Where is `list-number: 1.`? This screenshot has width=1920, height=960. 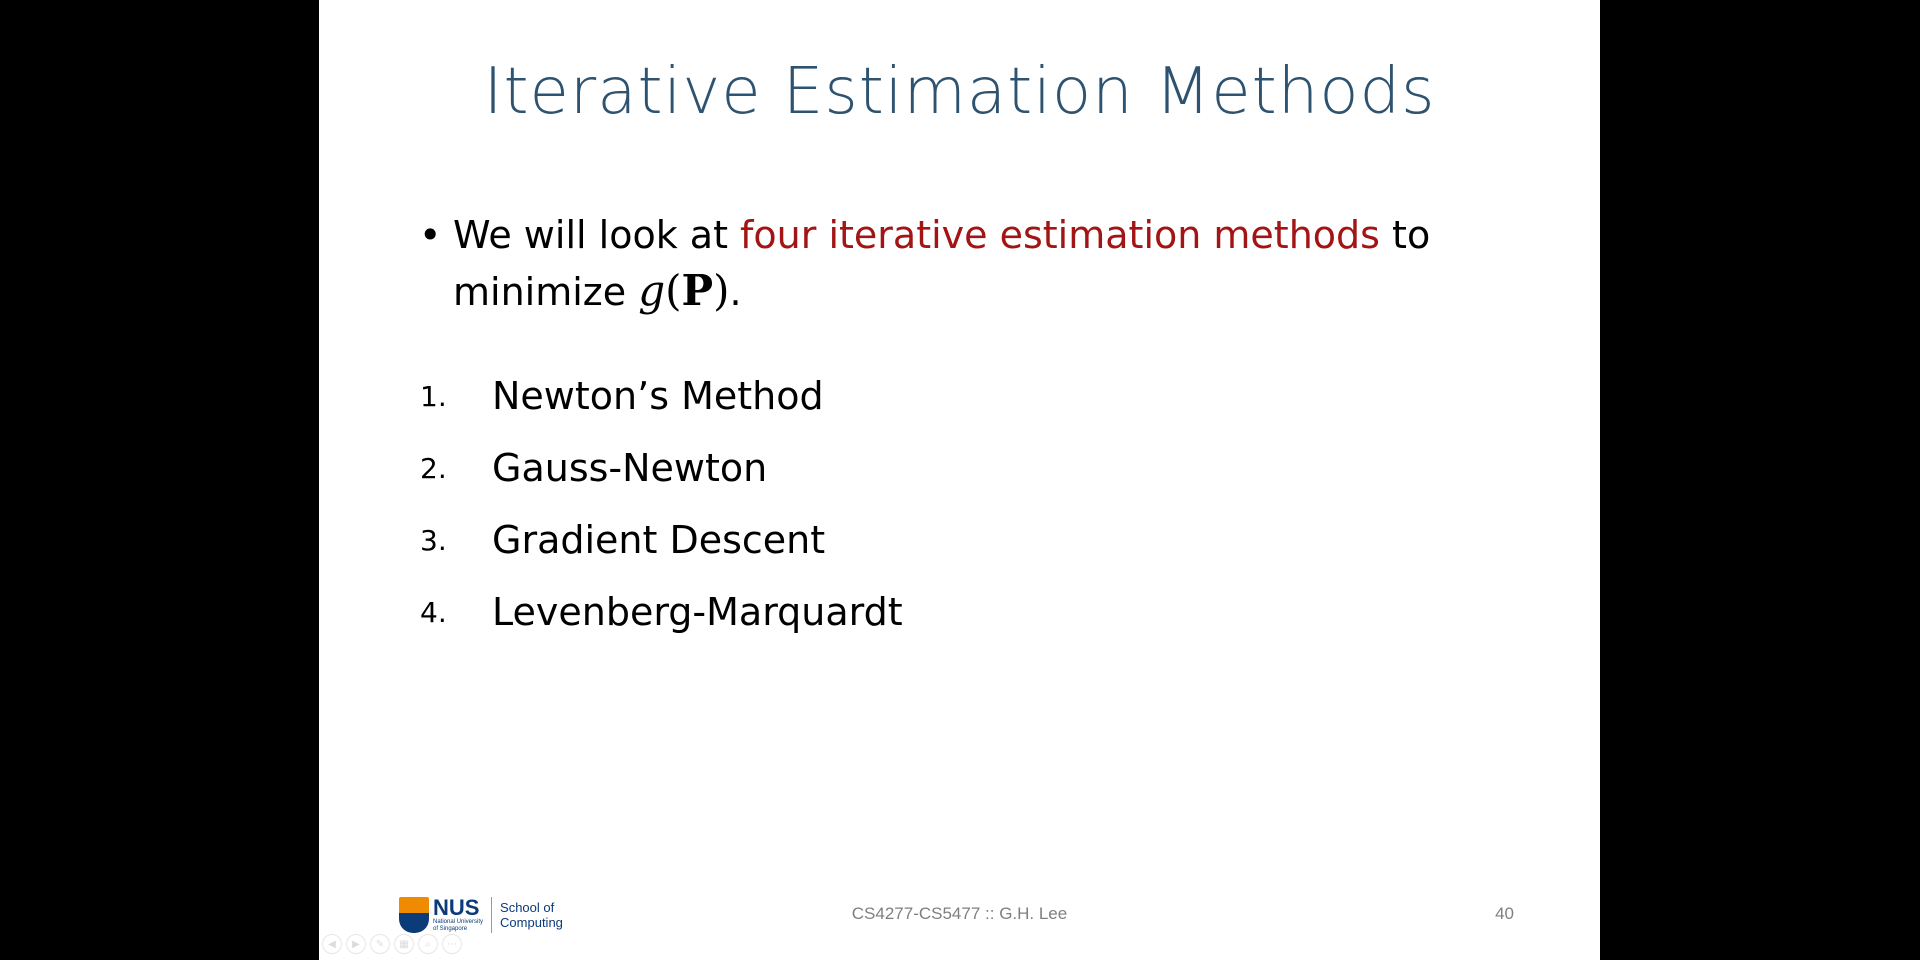 list-number: 1. is located at coordinates (433, 396).